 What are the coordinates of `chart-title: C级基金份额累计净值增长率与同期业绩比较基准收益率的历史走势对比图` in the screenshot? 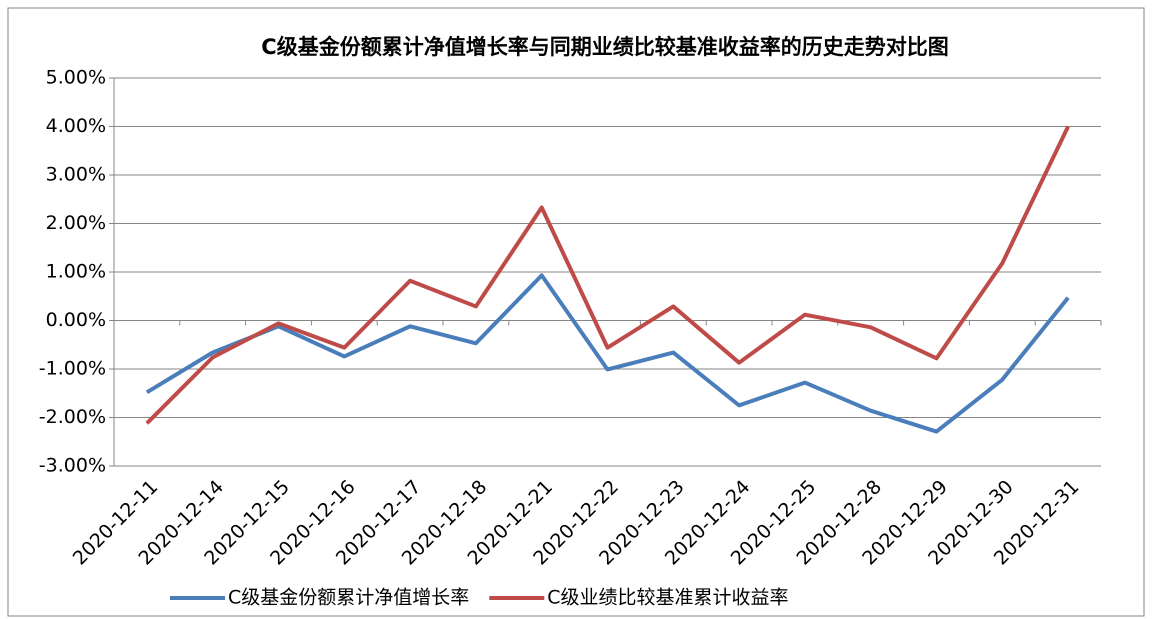 It's located at (604, 47).